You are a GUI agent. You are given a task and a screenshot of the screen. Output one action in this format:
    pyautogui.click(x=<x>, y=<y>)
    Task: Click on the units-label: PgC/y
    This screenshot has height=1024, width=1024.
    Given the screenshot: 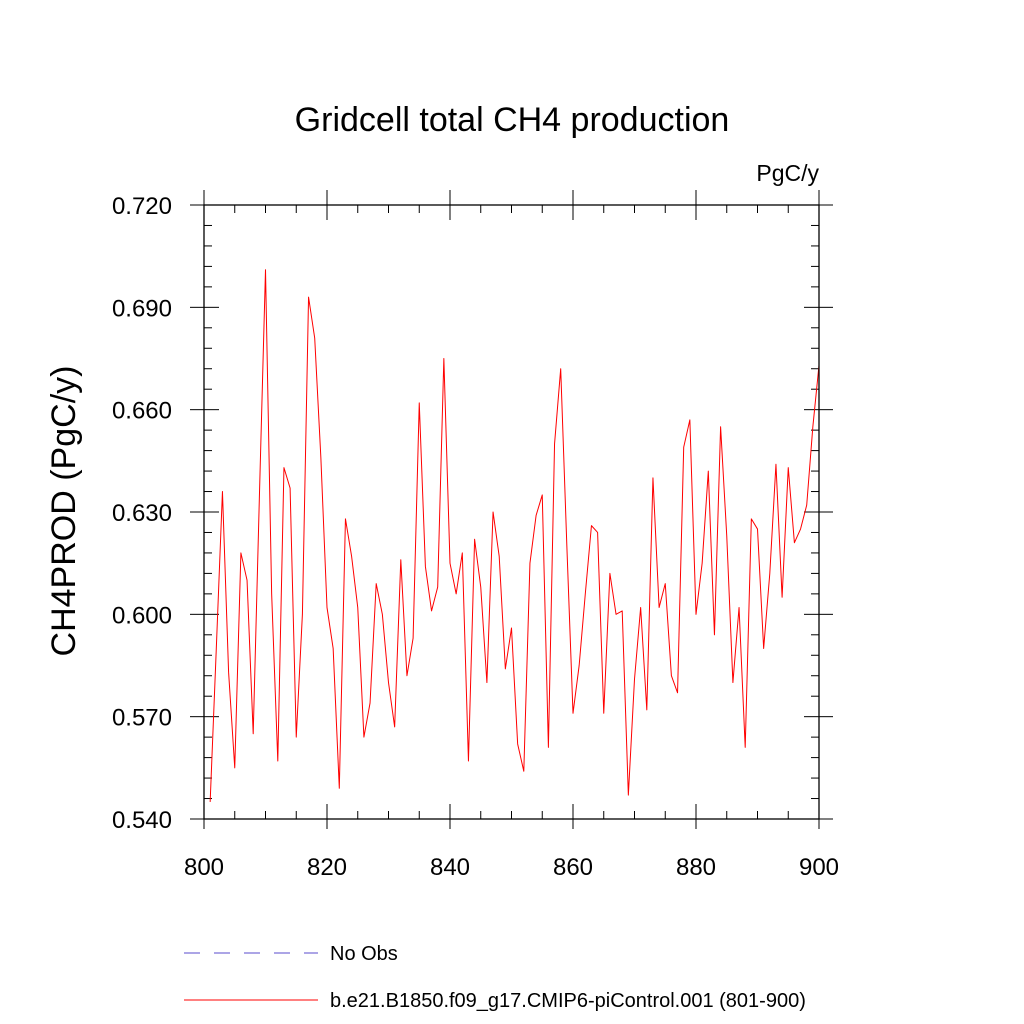 What is the action you would take?
    pyautogui.click(x=787, y=173)
    